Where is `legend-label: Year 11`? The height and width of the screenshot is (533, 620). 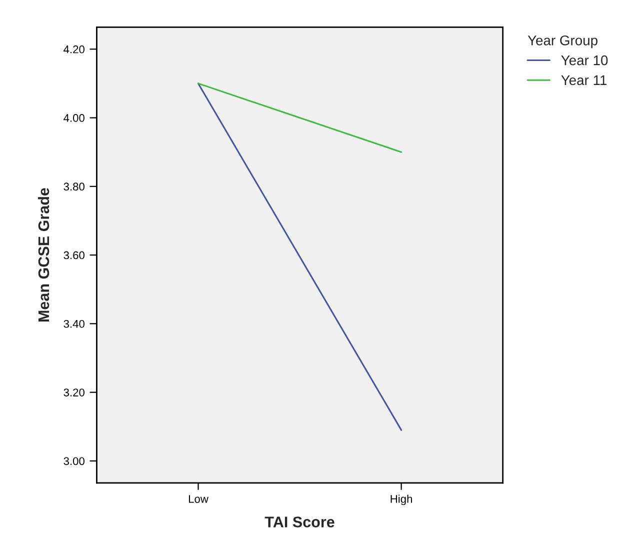 legend-label: Year 11 is located at coordinates (584, 80).